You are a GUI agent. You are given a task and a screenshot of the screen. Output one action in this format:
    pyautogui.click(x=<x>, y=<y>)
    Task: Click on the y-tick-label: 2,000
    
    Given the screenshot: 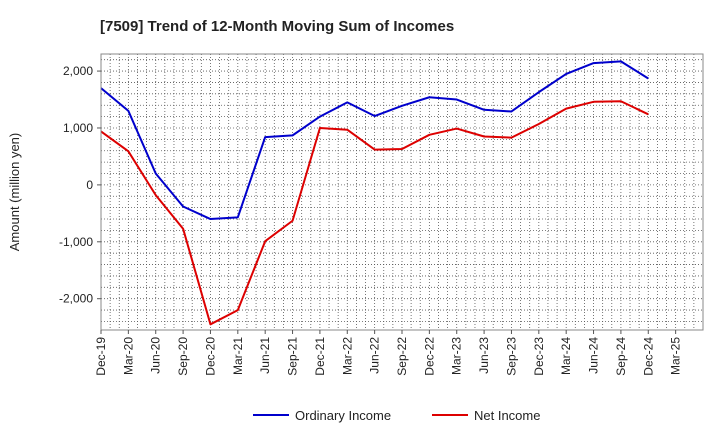 What is the action you would take?
    pyautogui.click(x=78, y=71)
    